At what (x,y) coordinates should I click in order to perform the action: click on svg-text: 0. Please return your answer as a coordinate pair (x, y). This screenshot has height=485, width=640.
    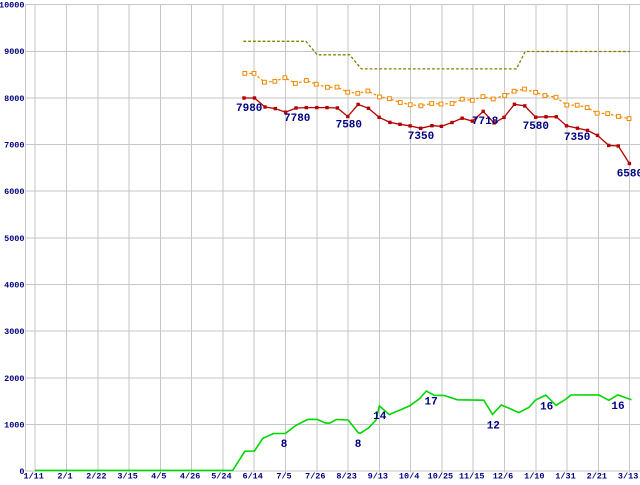
    Looking at the image, I should click on (21, 472).